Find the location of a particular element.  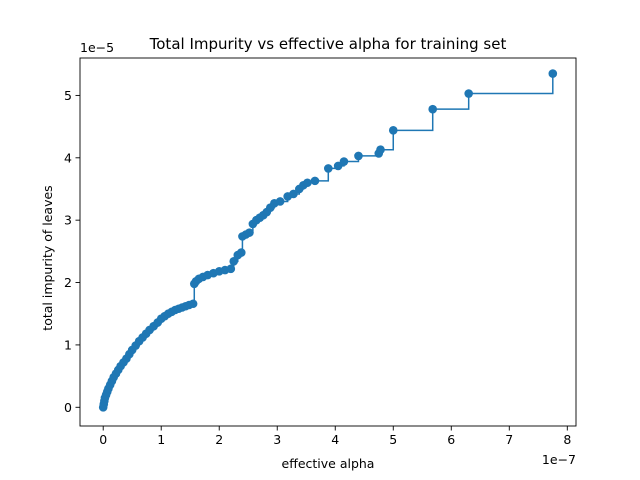

x-tick-label: 4 is located at coordinates (335, 439).